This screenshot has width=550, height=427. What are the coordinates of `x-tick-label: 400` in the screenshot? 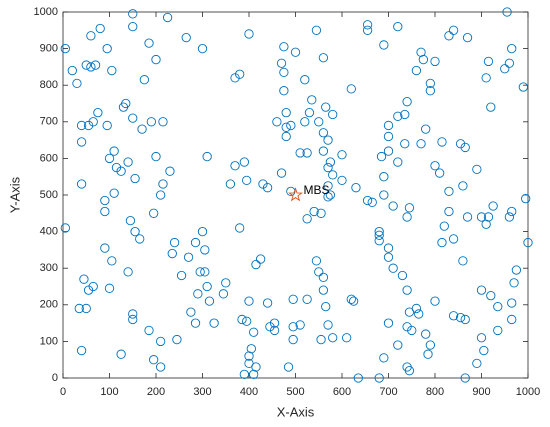 It's located at (249, 392).